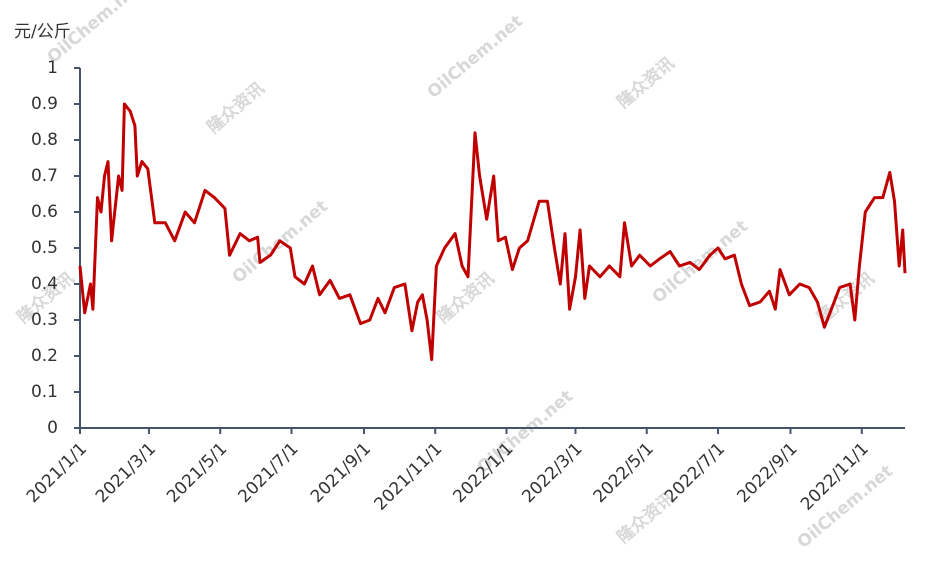  Describe the element at coordinates (126, 473) in the screenshot. I see `x-tick-label: 2021/3/1` at that location.